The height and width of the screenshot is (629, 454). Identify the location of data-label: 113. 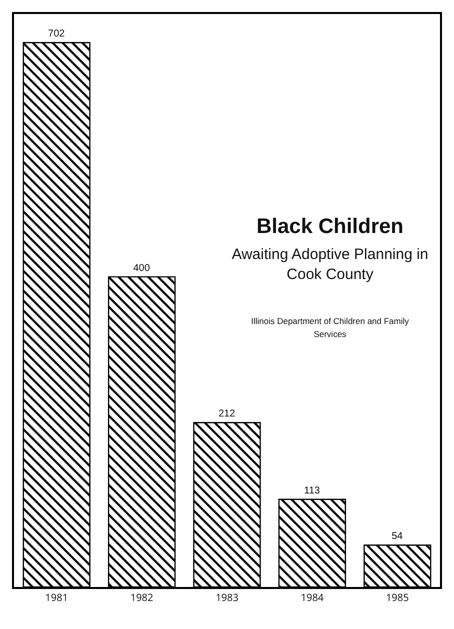
(312, 490).